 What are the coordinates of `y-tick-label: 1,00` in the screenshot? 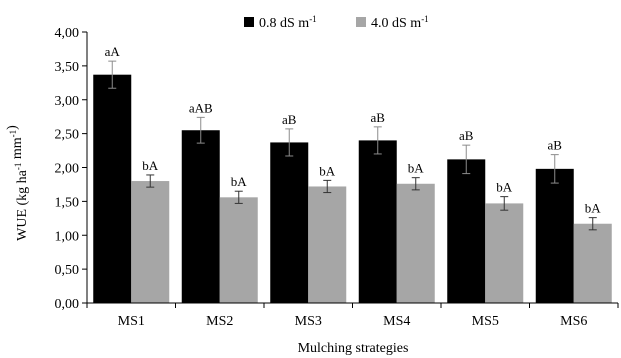 It's located at (67, 236).